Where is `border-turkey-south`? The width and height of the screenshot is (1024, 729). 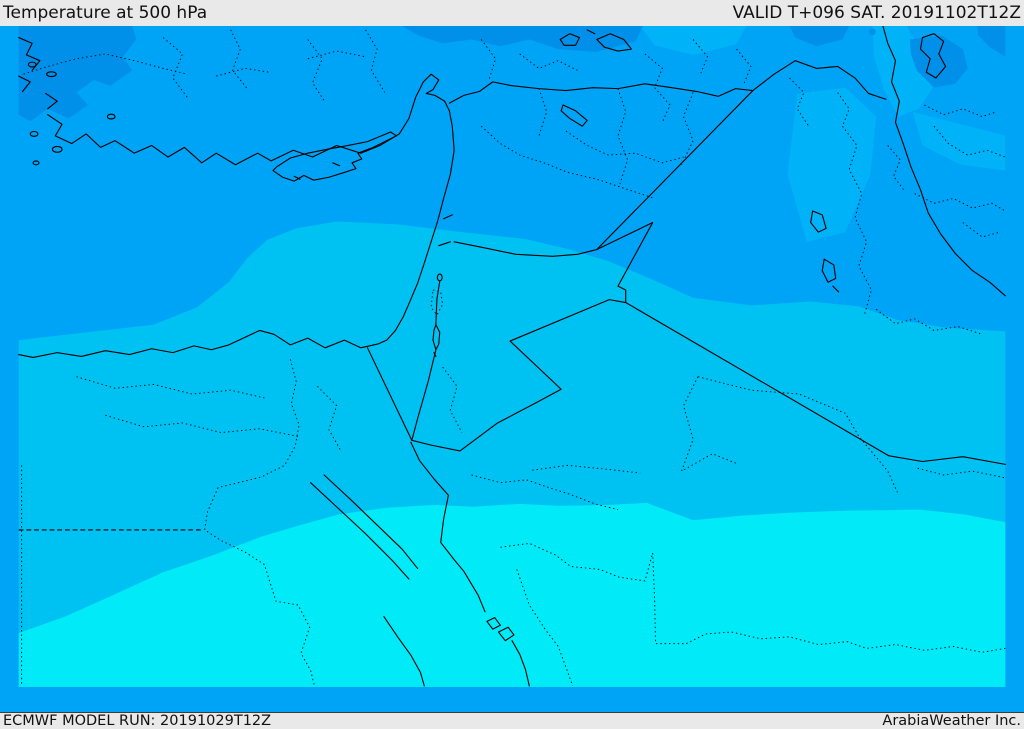
border-turkey-south is located at coordinates (667, 82).